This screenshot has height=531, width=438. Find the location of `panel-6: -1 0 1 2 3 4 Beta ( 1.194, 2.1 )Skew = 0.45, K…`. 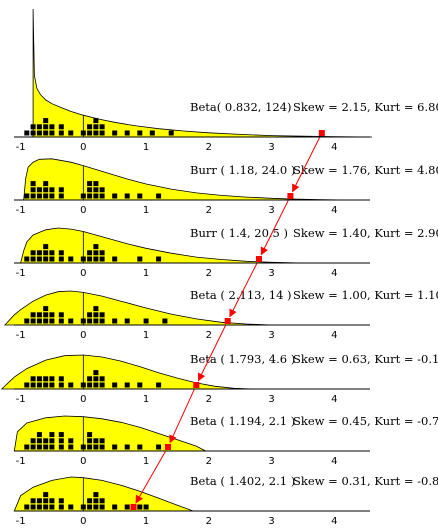

panel-6: -1 0 1 2 3 4 Beta ( 1.194, 2.1 )Skew = 0.45, K… is located at coordinates (225, 440).